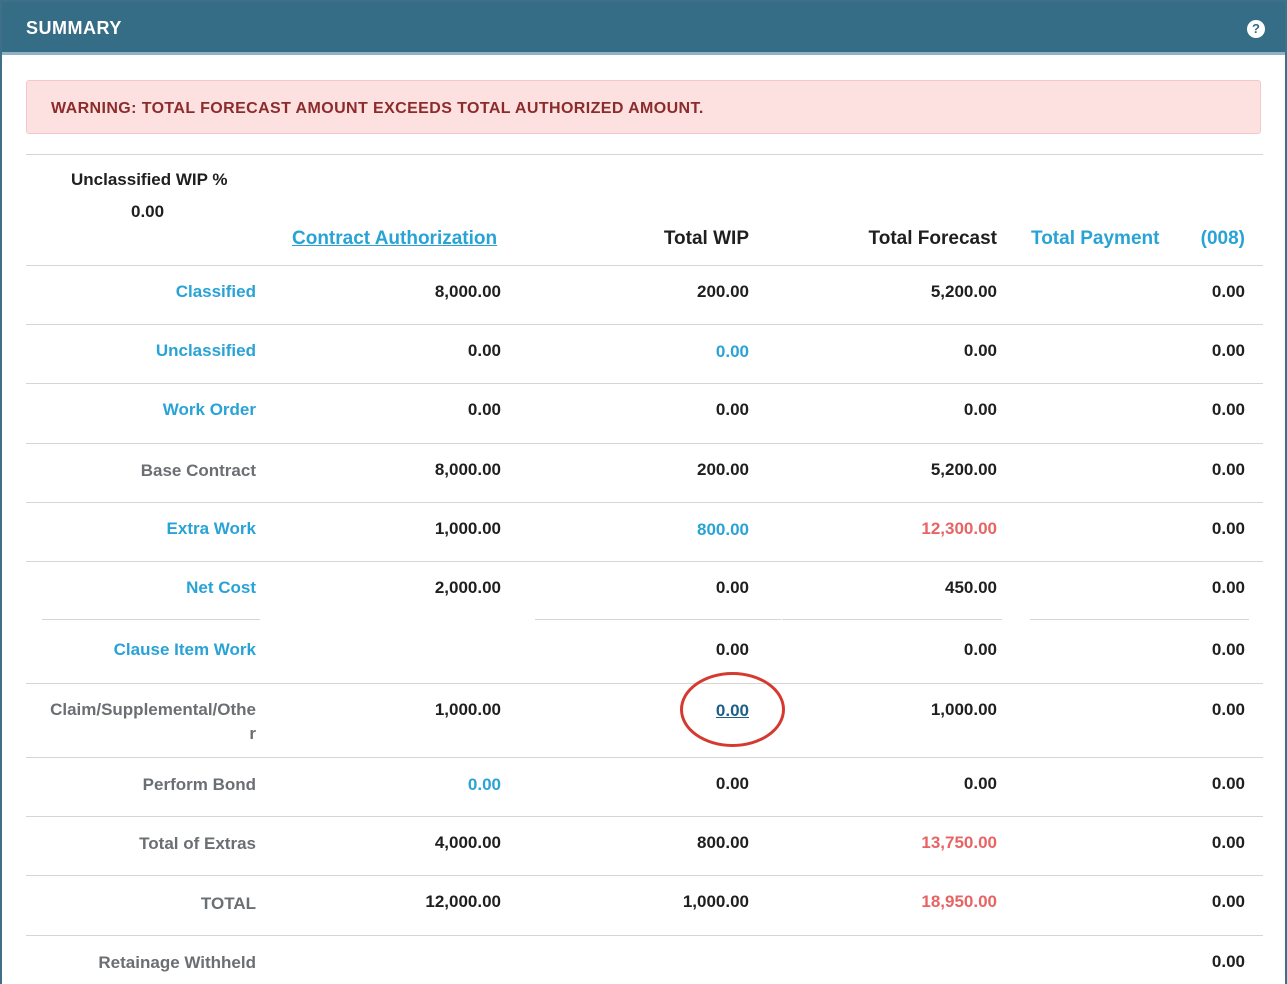 The image size is (1287, 984). I want to click on perform-bond-payment: 0.00, so click(1228, 783).